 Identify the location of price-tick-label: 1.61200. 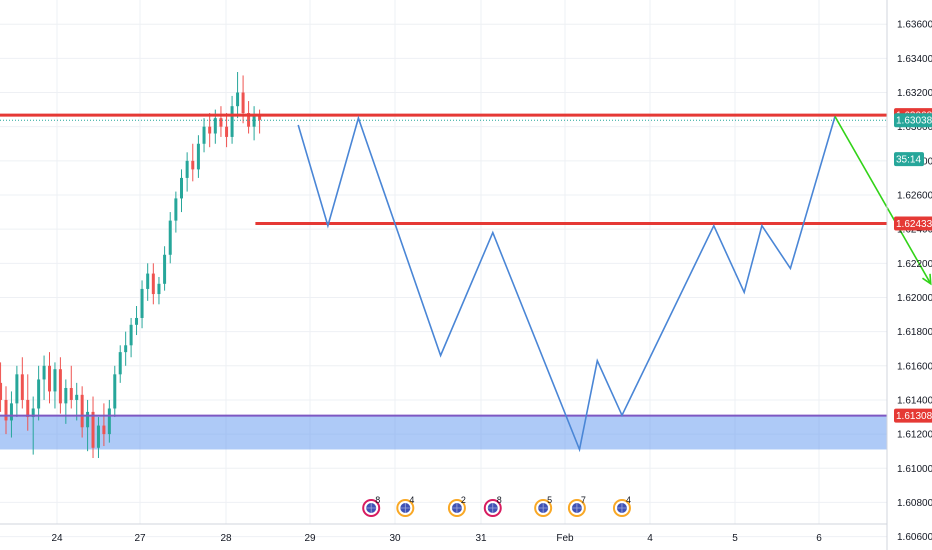
(914, 435).